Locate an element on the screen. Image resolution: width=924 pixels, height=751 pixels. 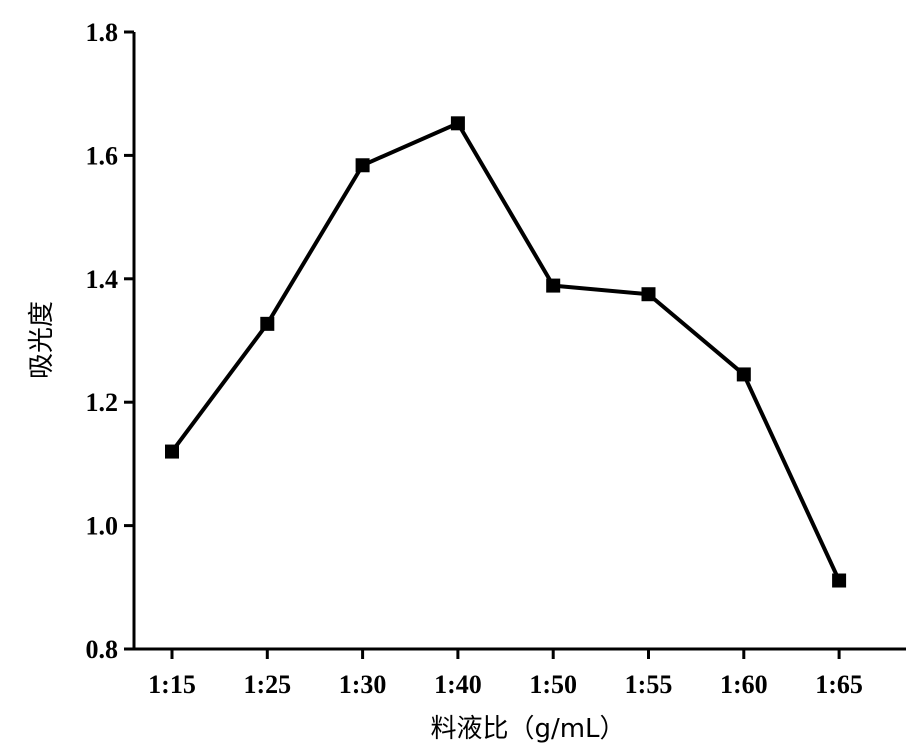
y-tick-label: 1.2 is located at coordinates (102, 402).